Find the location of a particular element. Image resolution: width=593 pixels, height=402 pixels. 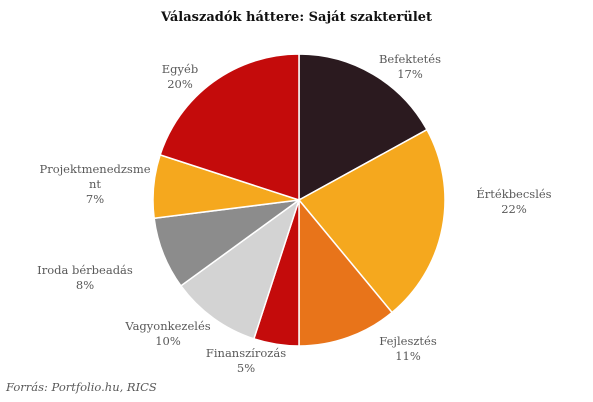

slice-category-label: Fejlesztés is located at coordinates (408, 341).